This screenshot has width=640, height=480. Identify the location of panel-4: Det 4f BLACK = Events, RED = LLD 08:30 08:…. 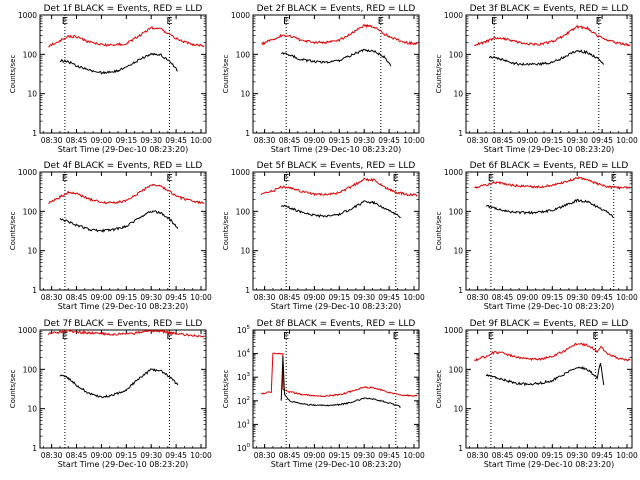
(110, 236).